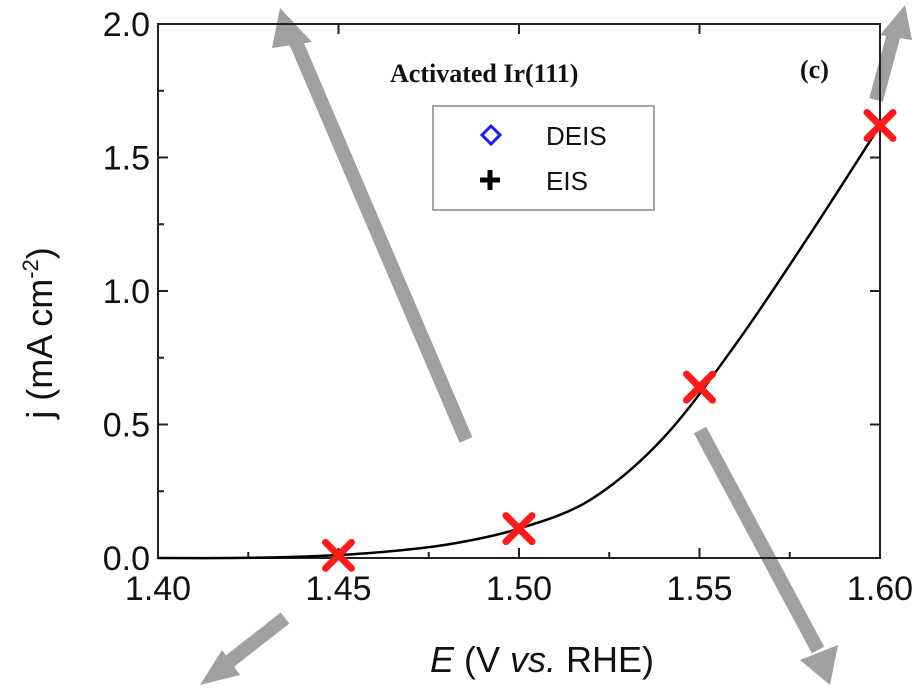  I want to click on y-axis-label-sup: -2, so click(30, 269).